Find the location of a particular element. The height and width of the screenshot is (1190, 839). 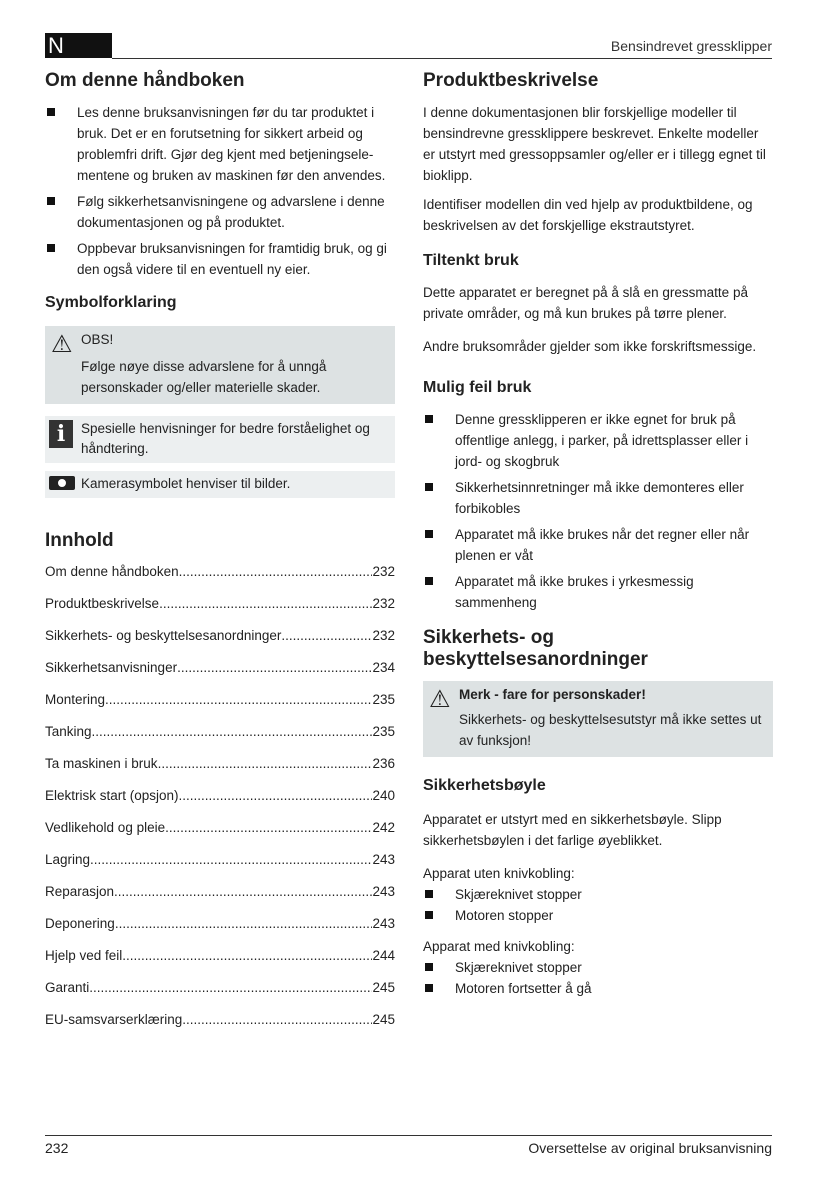

toc-entry-title: Reparasjon is located at coordinates (80, 891).